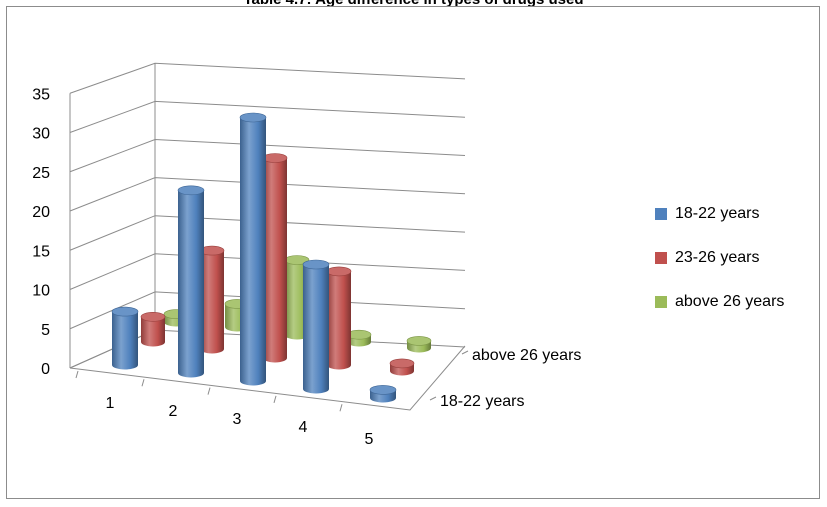  I want to click on depth-label-1: above 26 years, so click(526, 355).